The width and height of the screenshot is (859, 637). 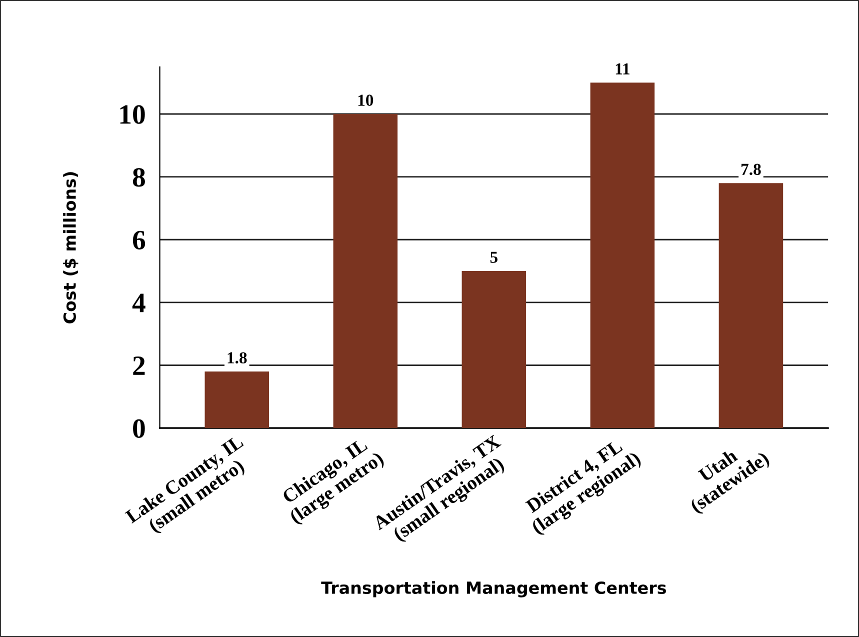 What do you see at coordinates (493, 589) in the screenshot?
I see `x-axis-title: Transportation Management Centers` at bounding box center [493, 589].